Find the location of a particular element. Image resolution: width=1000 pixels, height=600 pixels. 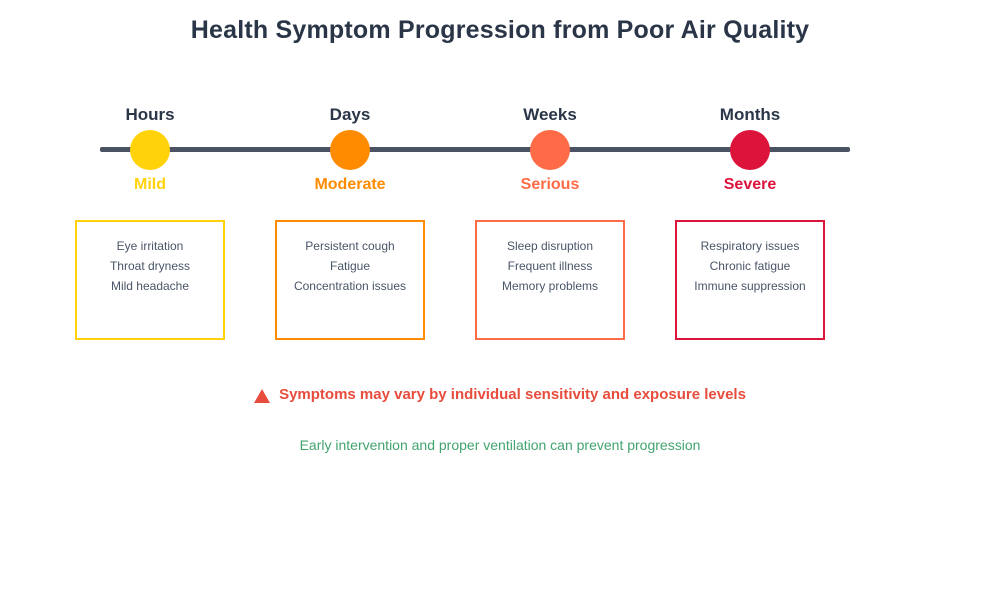

stage-period-label: Days is located at coordinates (350, 114).